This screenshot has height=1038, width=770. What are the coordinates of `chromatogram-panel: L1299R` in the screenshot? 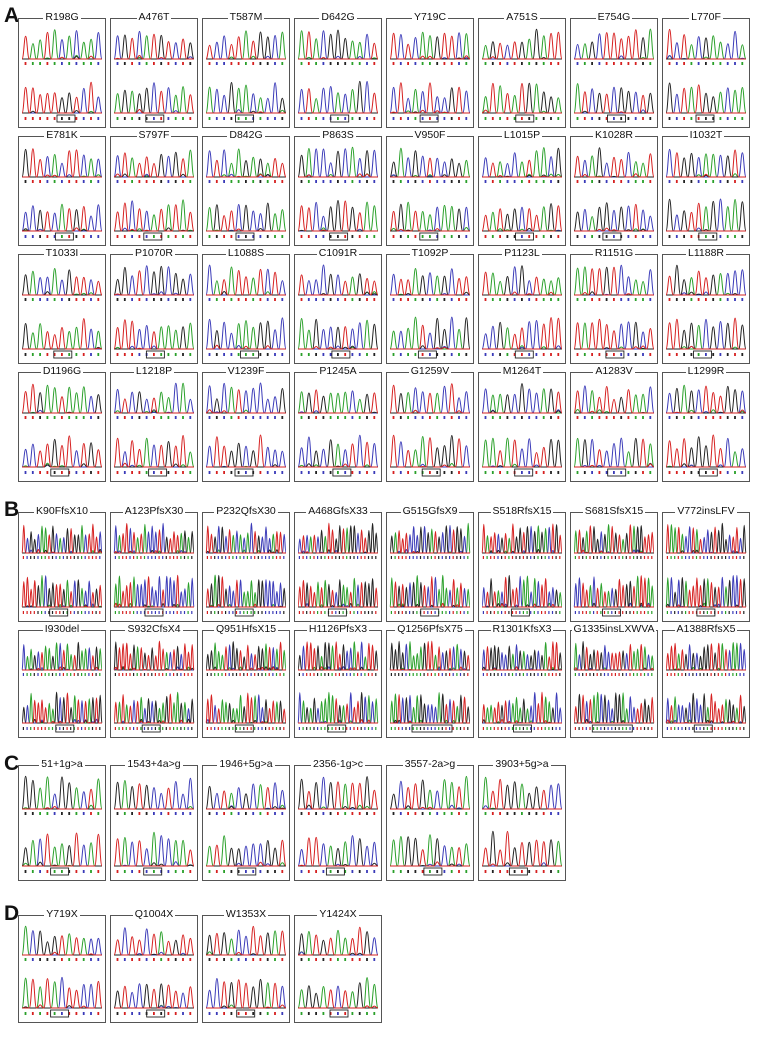 It's located at (706, 423).